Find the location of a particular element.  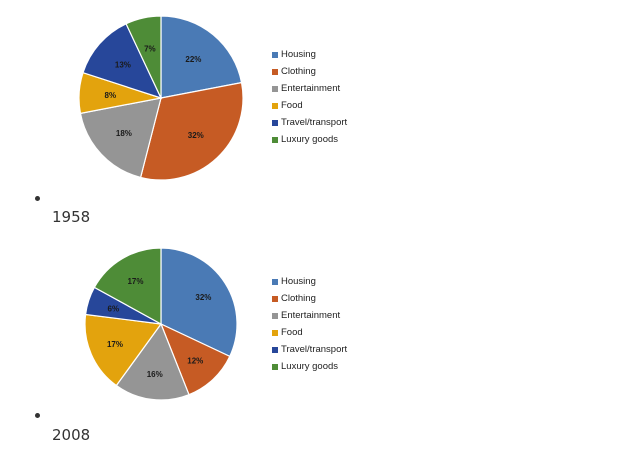

pie-chart-1958: 22% 32% 18% 8% 13% 7% is located at coordinates (161, 98).